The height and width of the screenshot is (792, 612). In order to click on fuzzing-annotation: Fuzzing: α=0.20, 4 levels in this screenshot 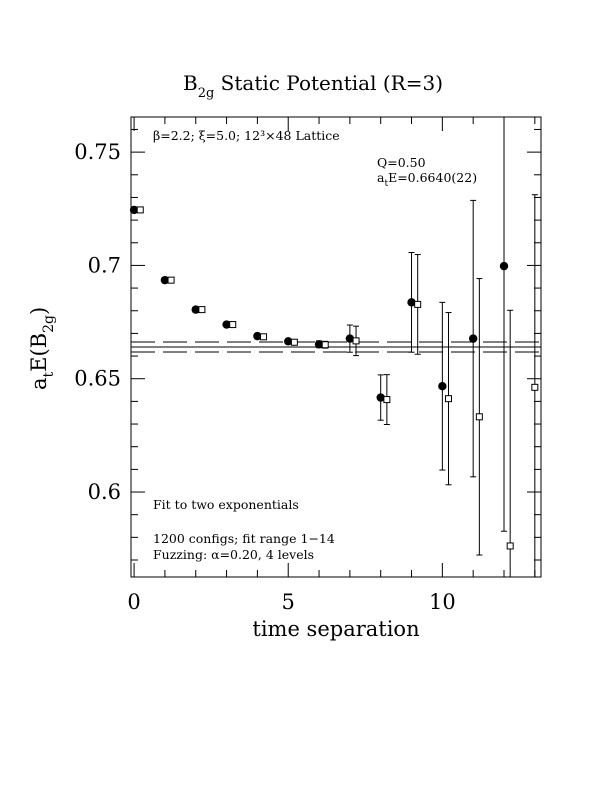, I will do `click(233, 554)`.